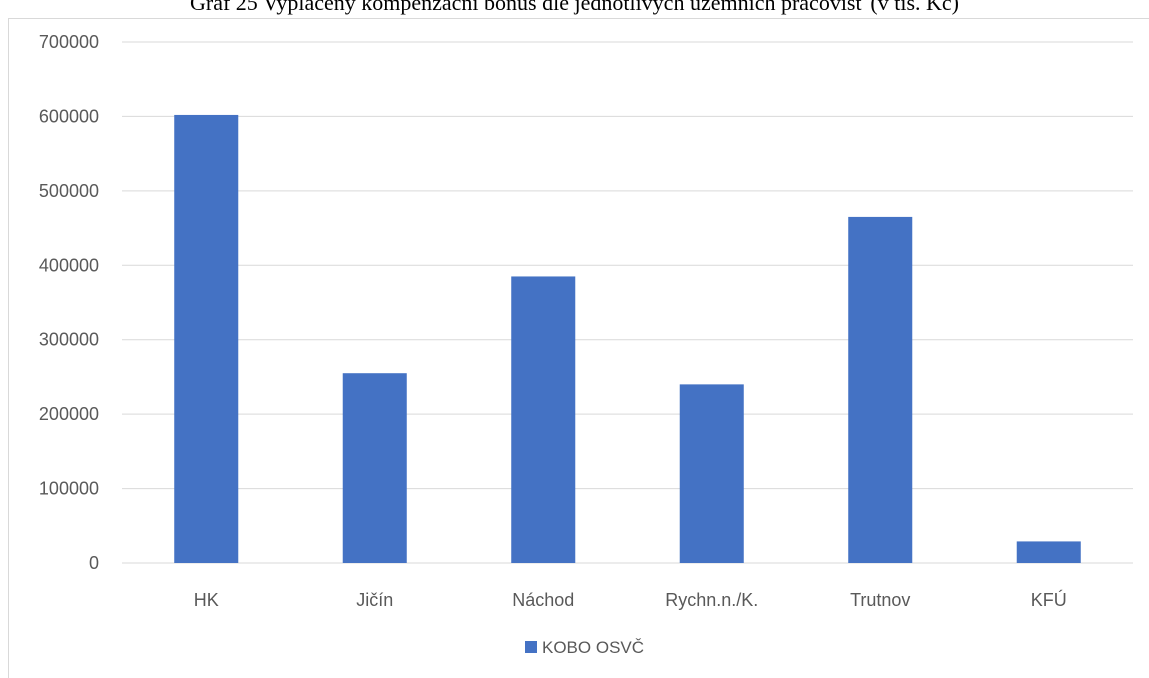  I want to click on y-tick-label: 300000, so click(69, 340).